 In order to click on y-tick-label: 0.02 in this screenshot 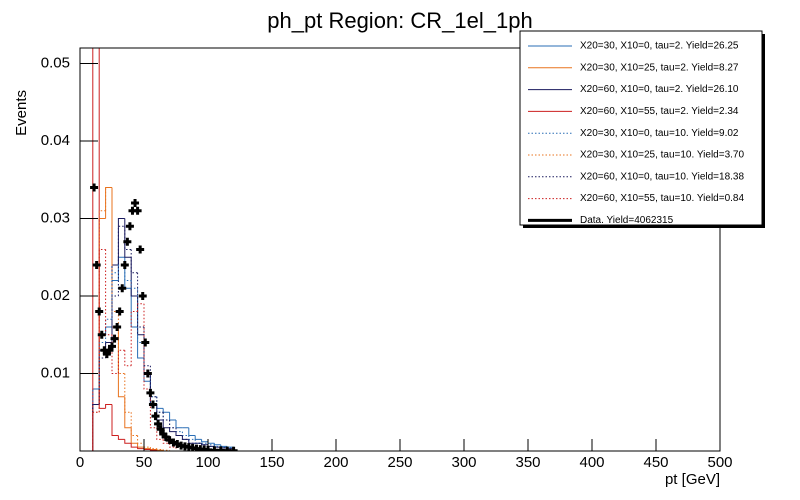, I will do `click(55, 295)`.